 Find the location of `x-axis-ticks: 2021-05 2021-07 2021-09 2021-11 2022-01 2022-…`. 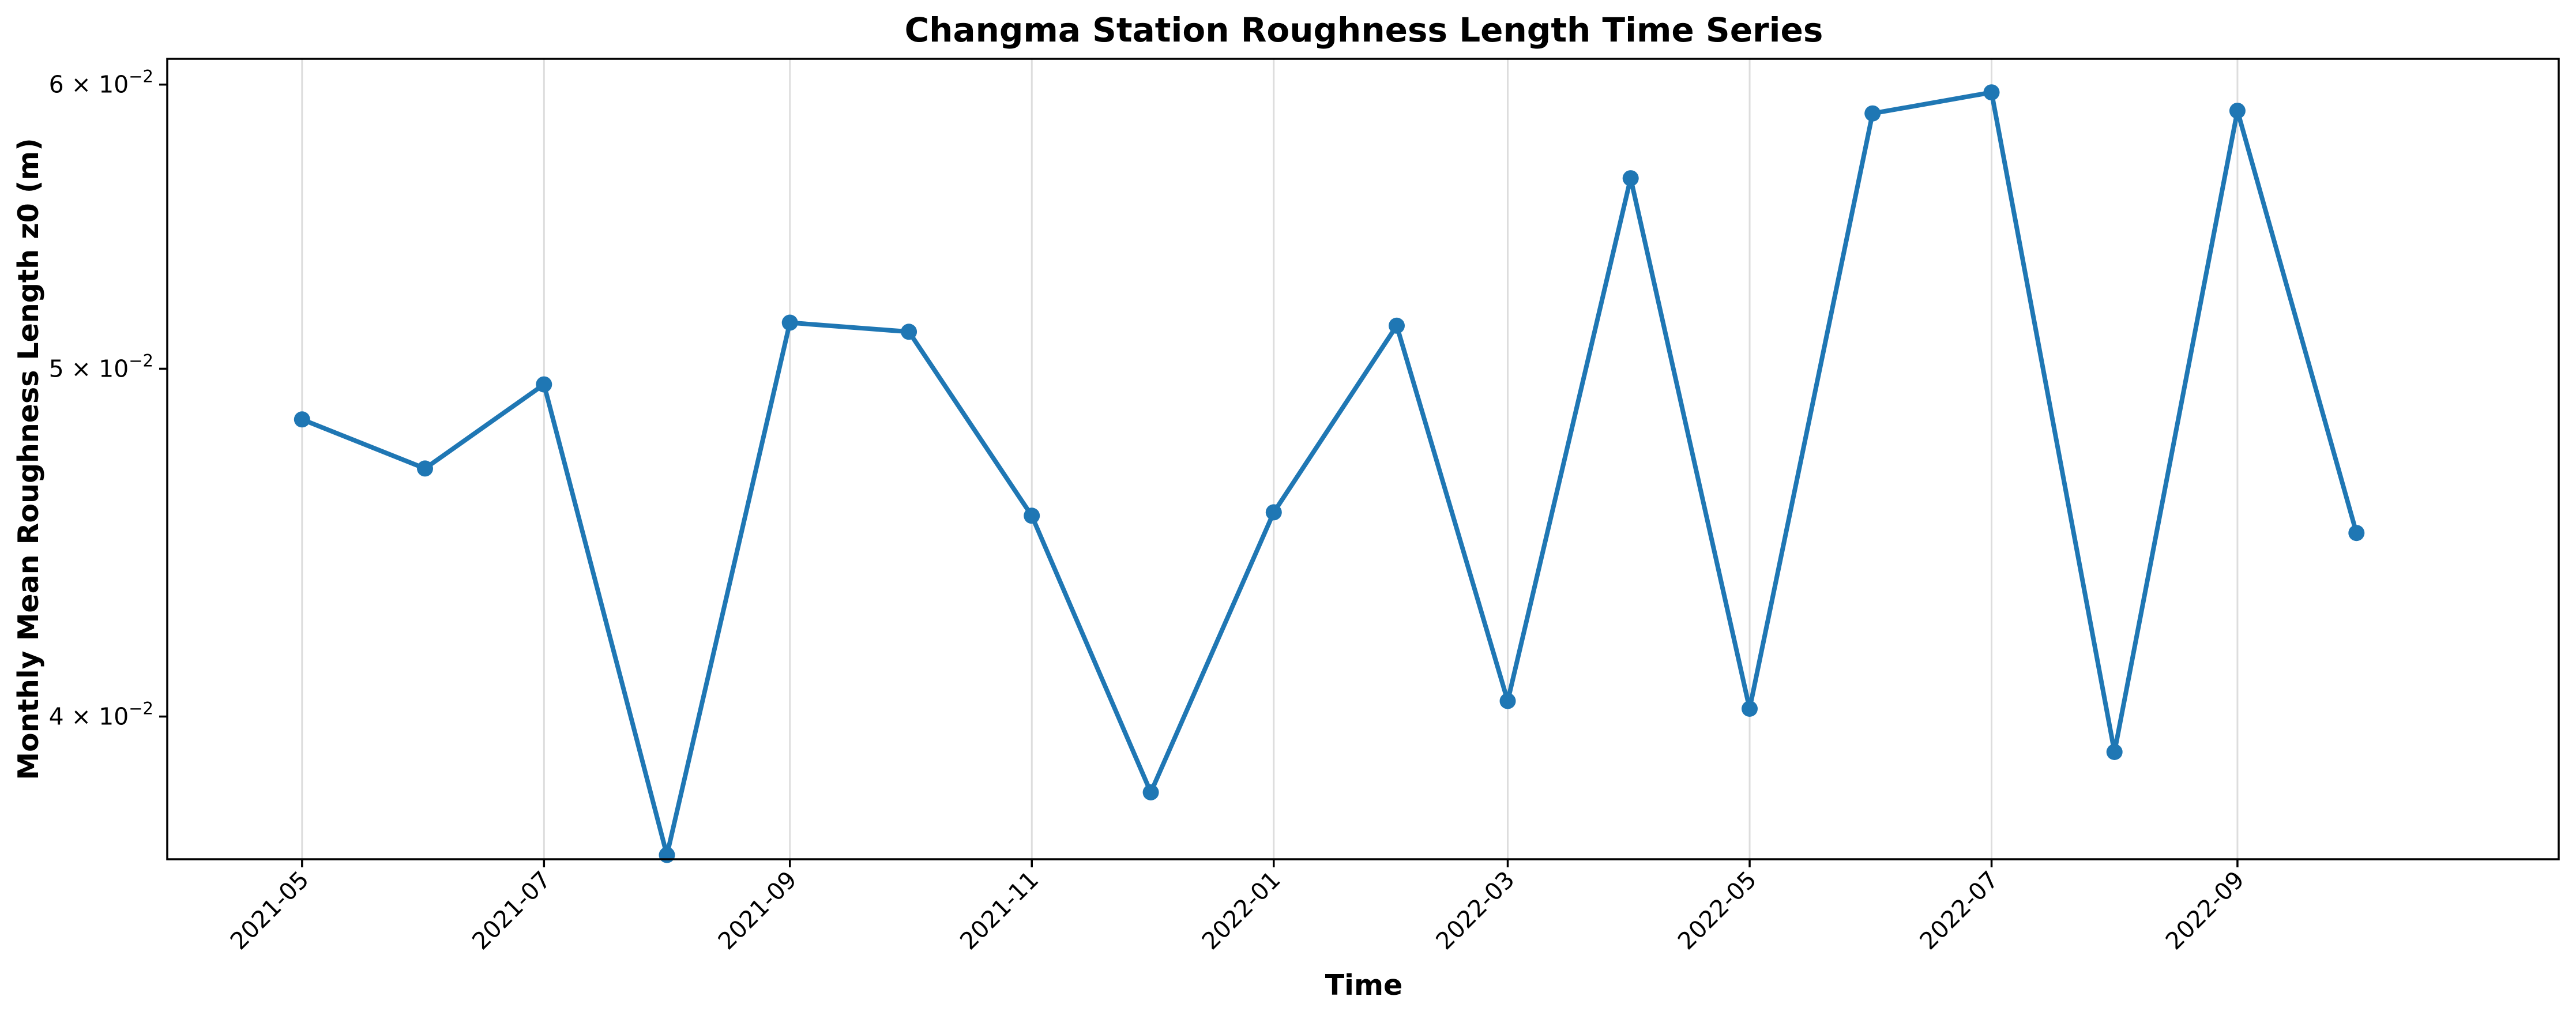

x-axis-ticks: 2021-05 2021-07 2021-09 2021-11 2022-01 2022-… is located at coordinates (1237, 907).